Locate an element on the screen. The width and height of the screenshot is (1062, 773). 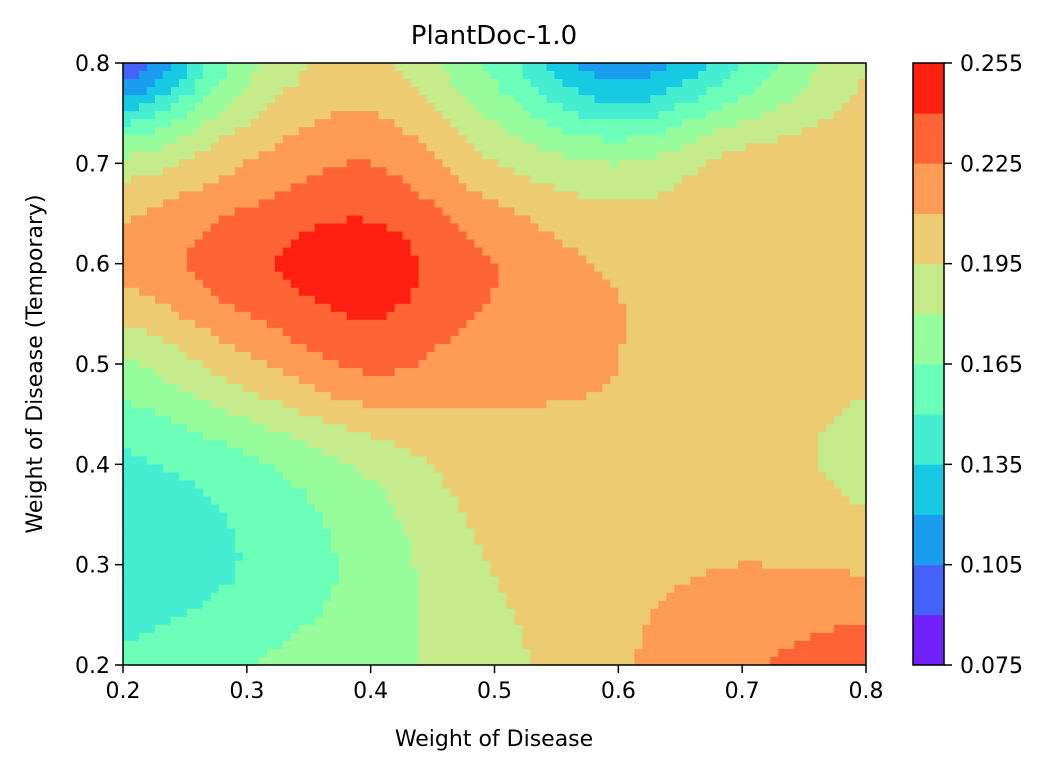
y-tick-label: 0.3 is located at coordinates (92, 566).